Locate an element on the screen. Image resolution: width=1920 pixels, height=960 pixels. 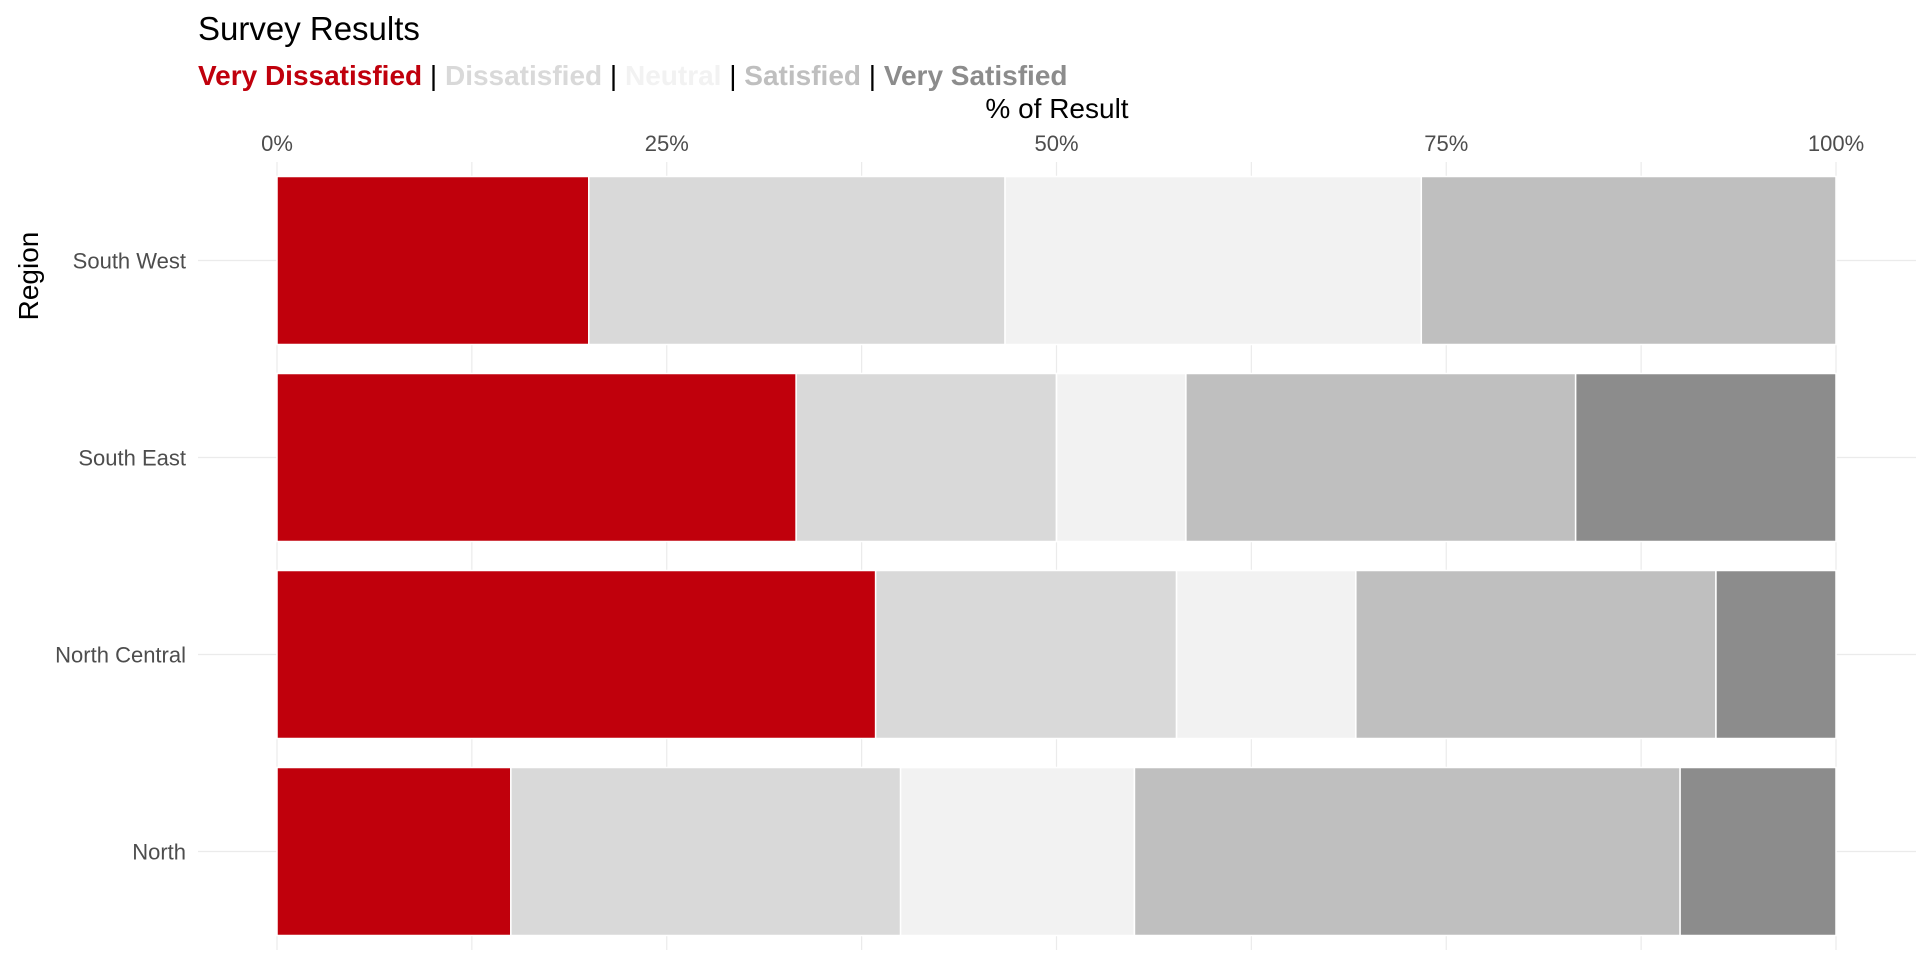
x-axis-title: % of Result is located at coordinates (1056, 108).